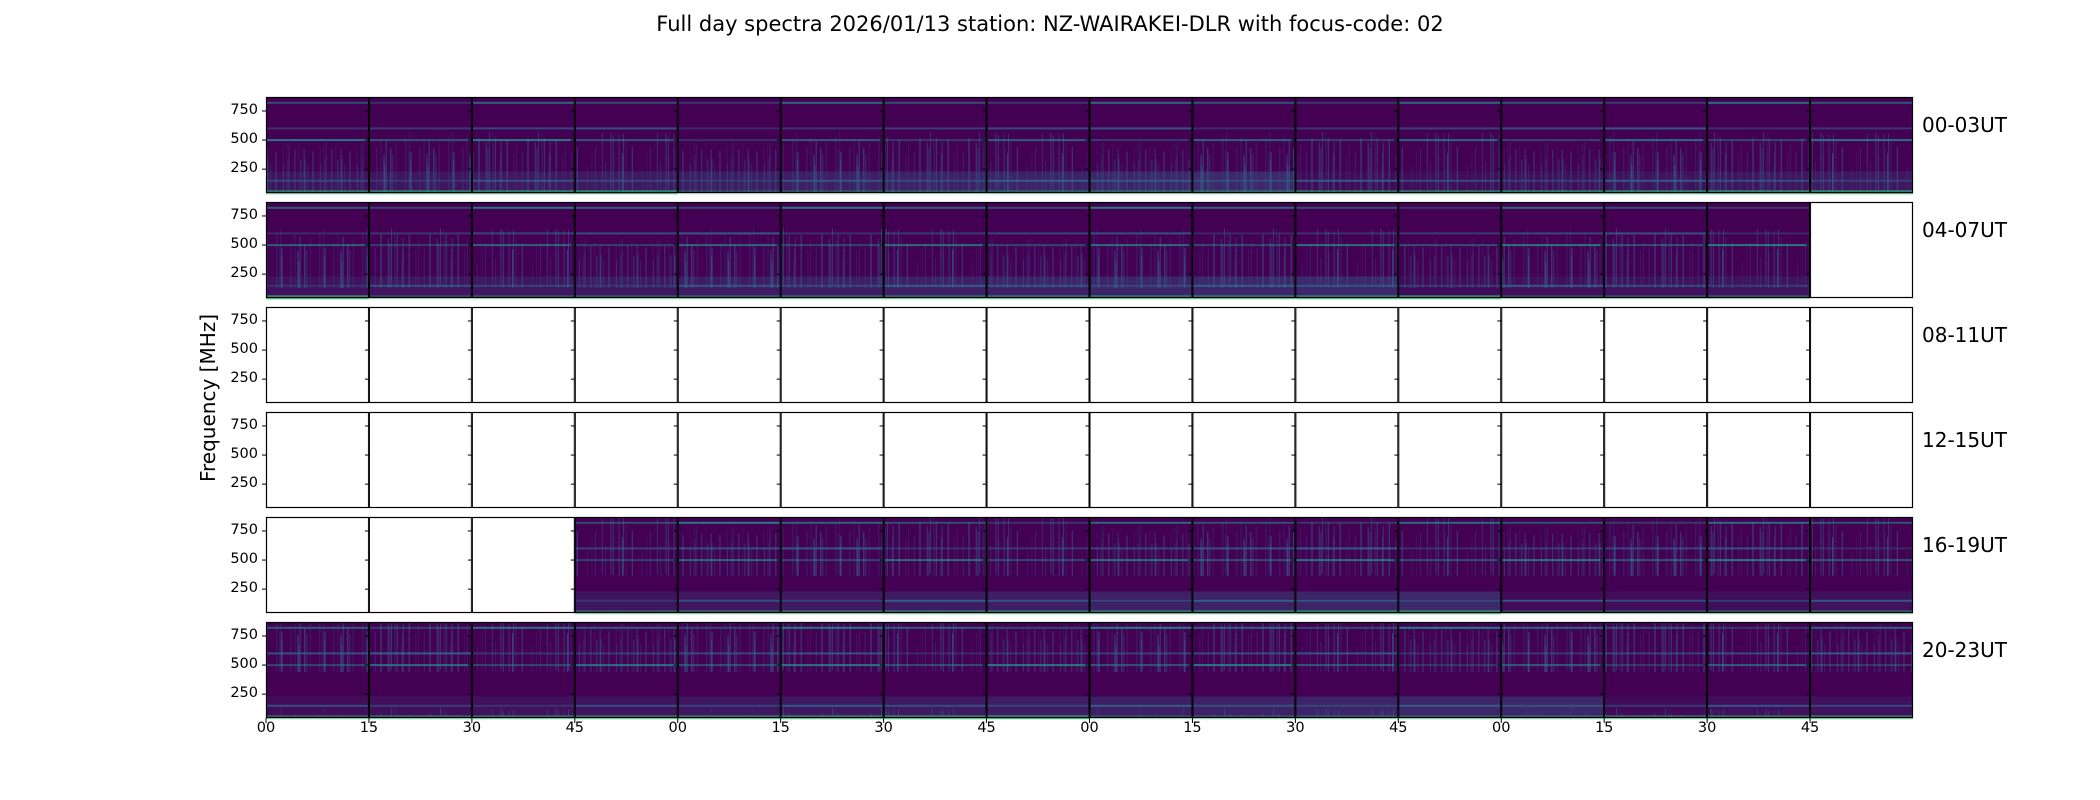  Describe the element at coordinates (244, 483) in the screenshot. I see `y-tick-label: 250` at that location.